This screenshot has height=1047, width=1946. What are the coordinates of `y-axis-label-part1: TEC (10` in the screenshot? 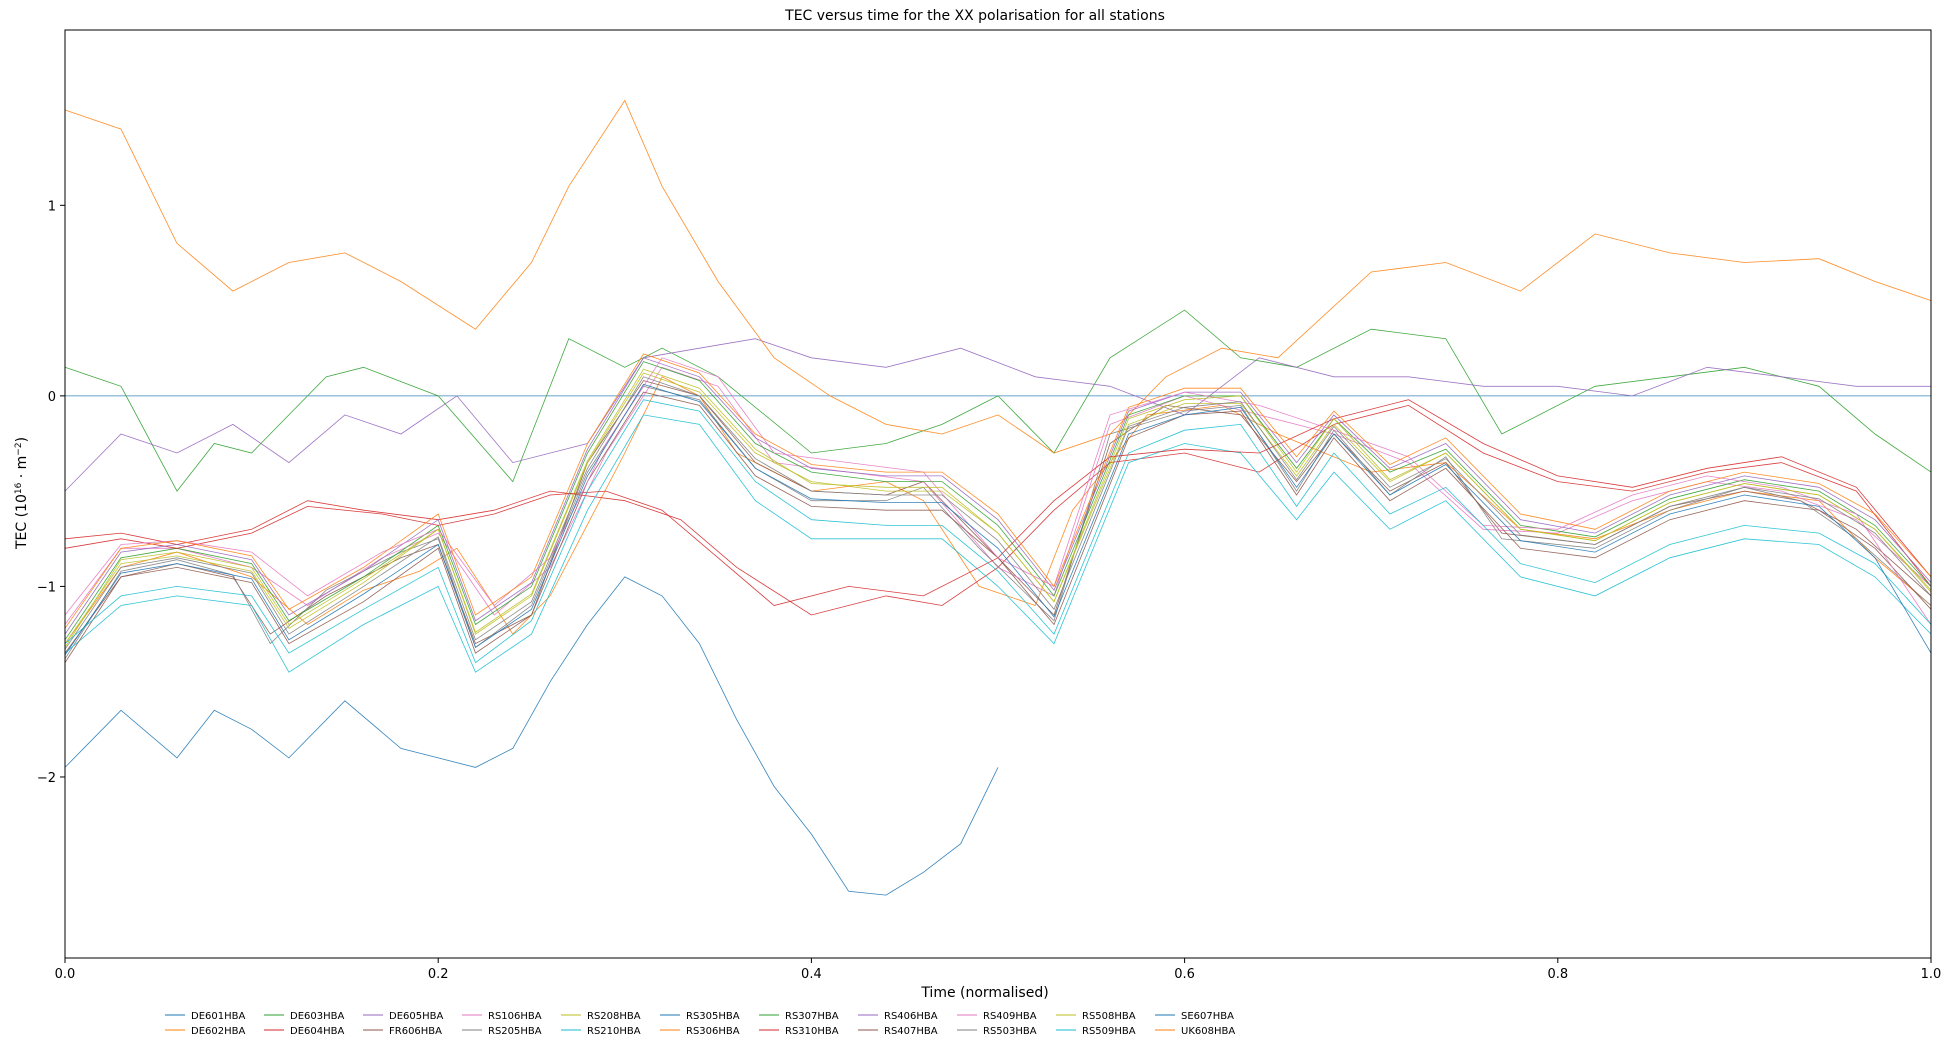 It's located at (22, 522).